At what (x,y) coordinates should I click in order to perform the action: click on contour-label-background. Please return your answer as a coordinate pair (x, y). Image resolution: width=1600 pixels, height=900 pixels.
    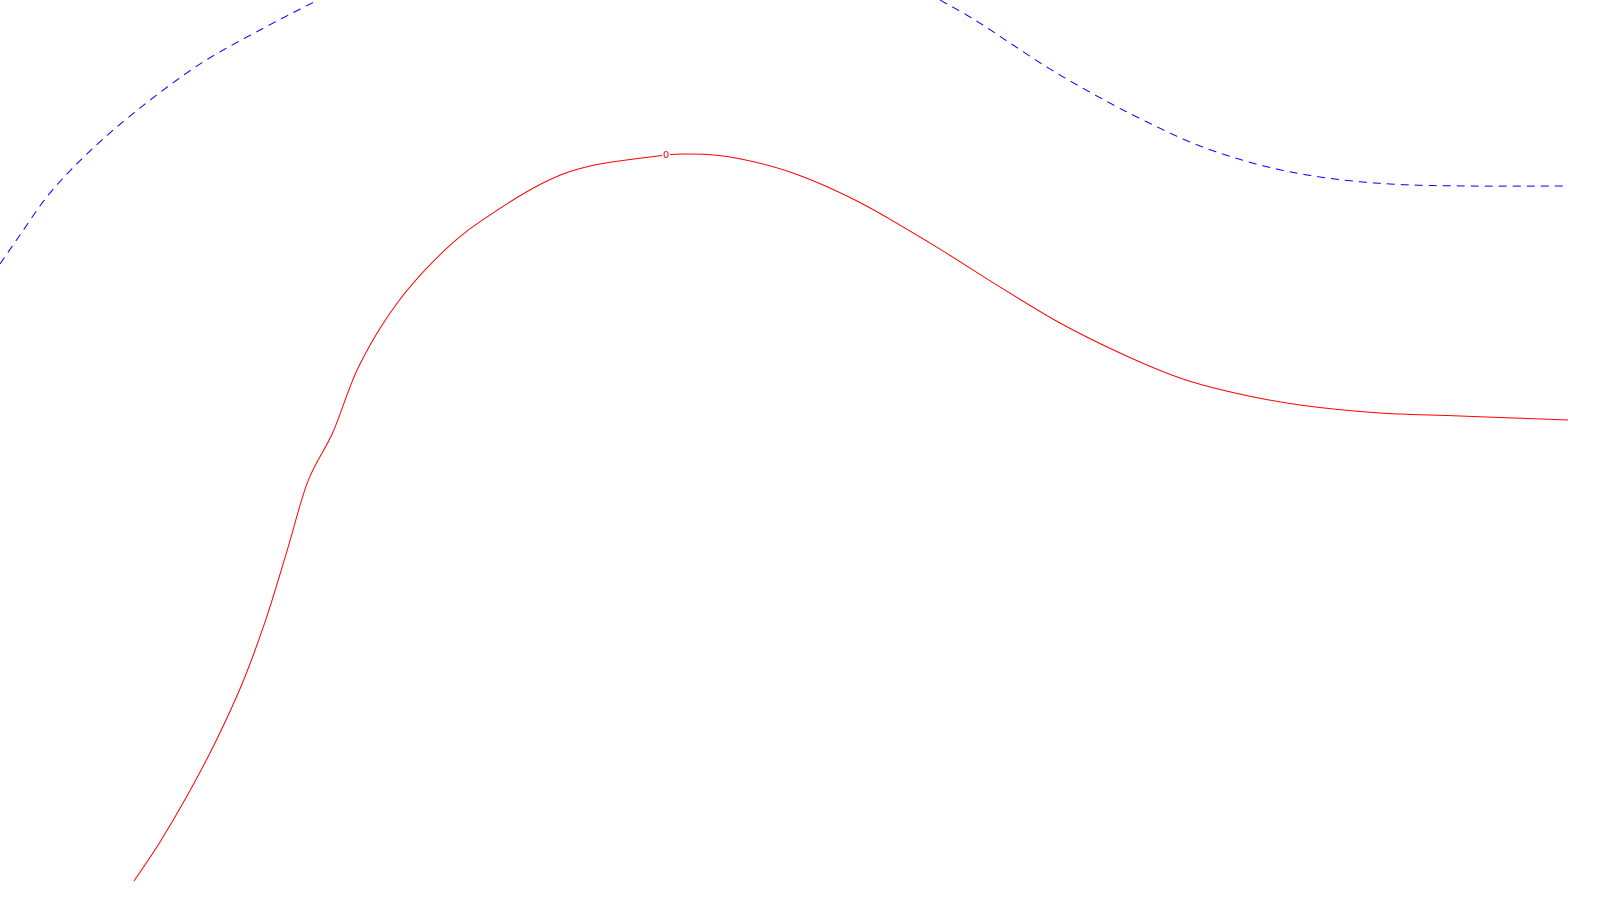
    Looking at the image, I should click on (666, 153).